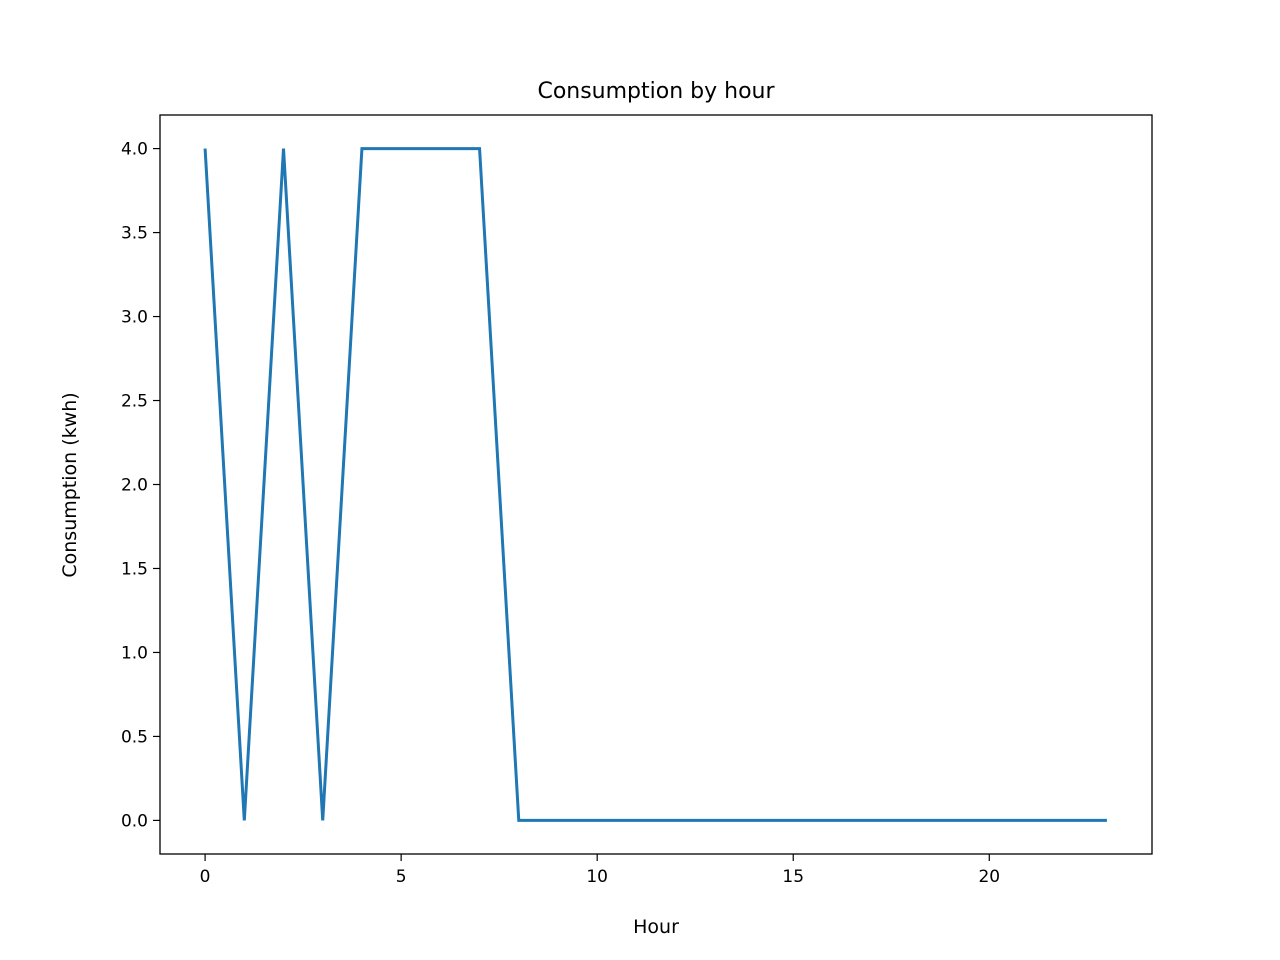 The width and height of the screenshot is (1280, 960). Describe the element at coordinates (401, 877) in the screenshot. I see `x-tick-label: 5` at that location.